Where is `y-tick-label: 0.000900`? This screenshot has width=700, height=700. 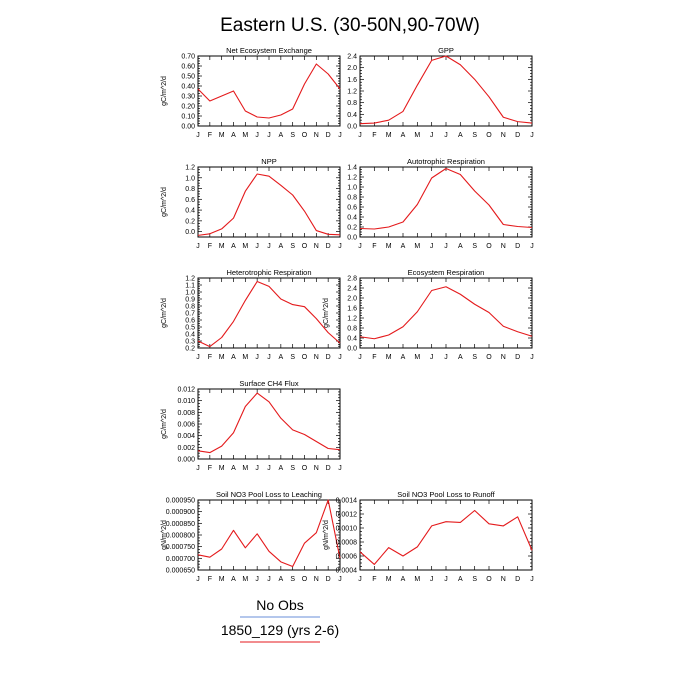 y-tick-label: 0.000900 is located at coordinates (180, 512).